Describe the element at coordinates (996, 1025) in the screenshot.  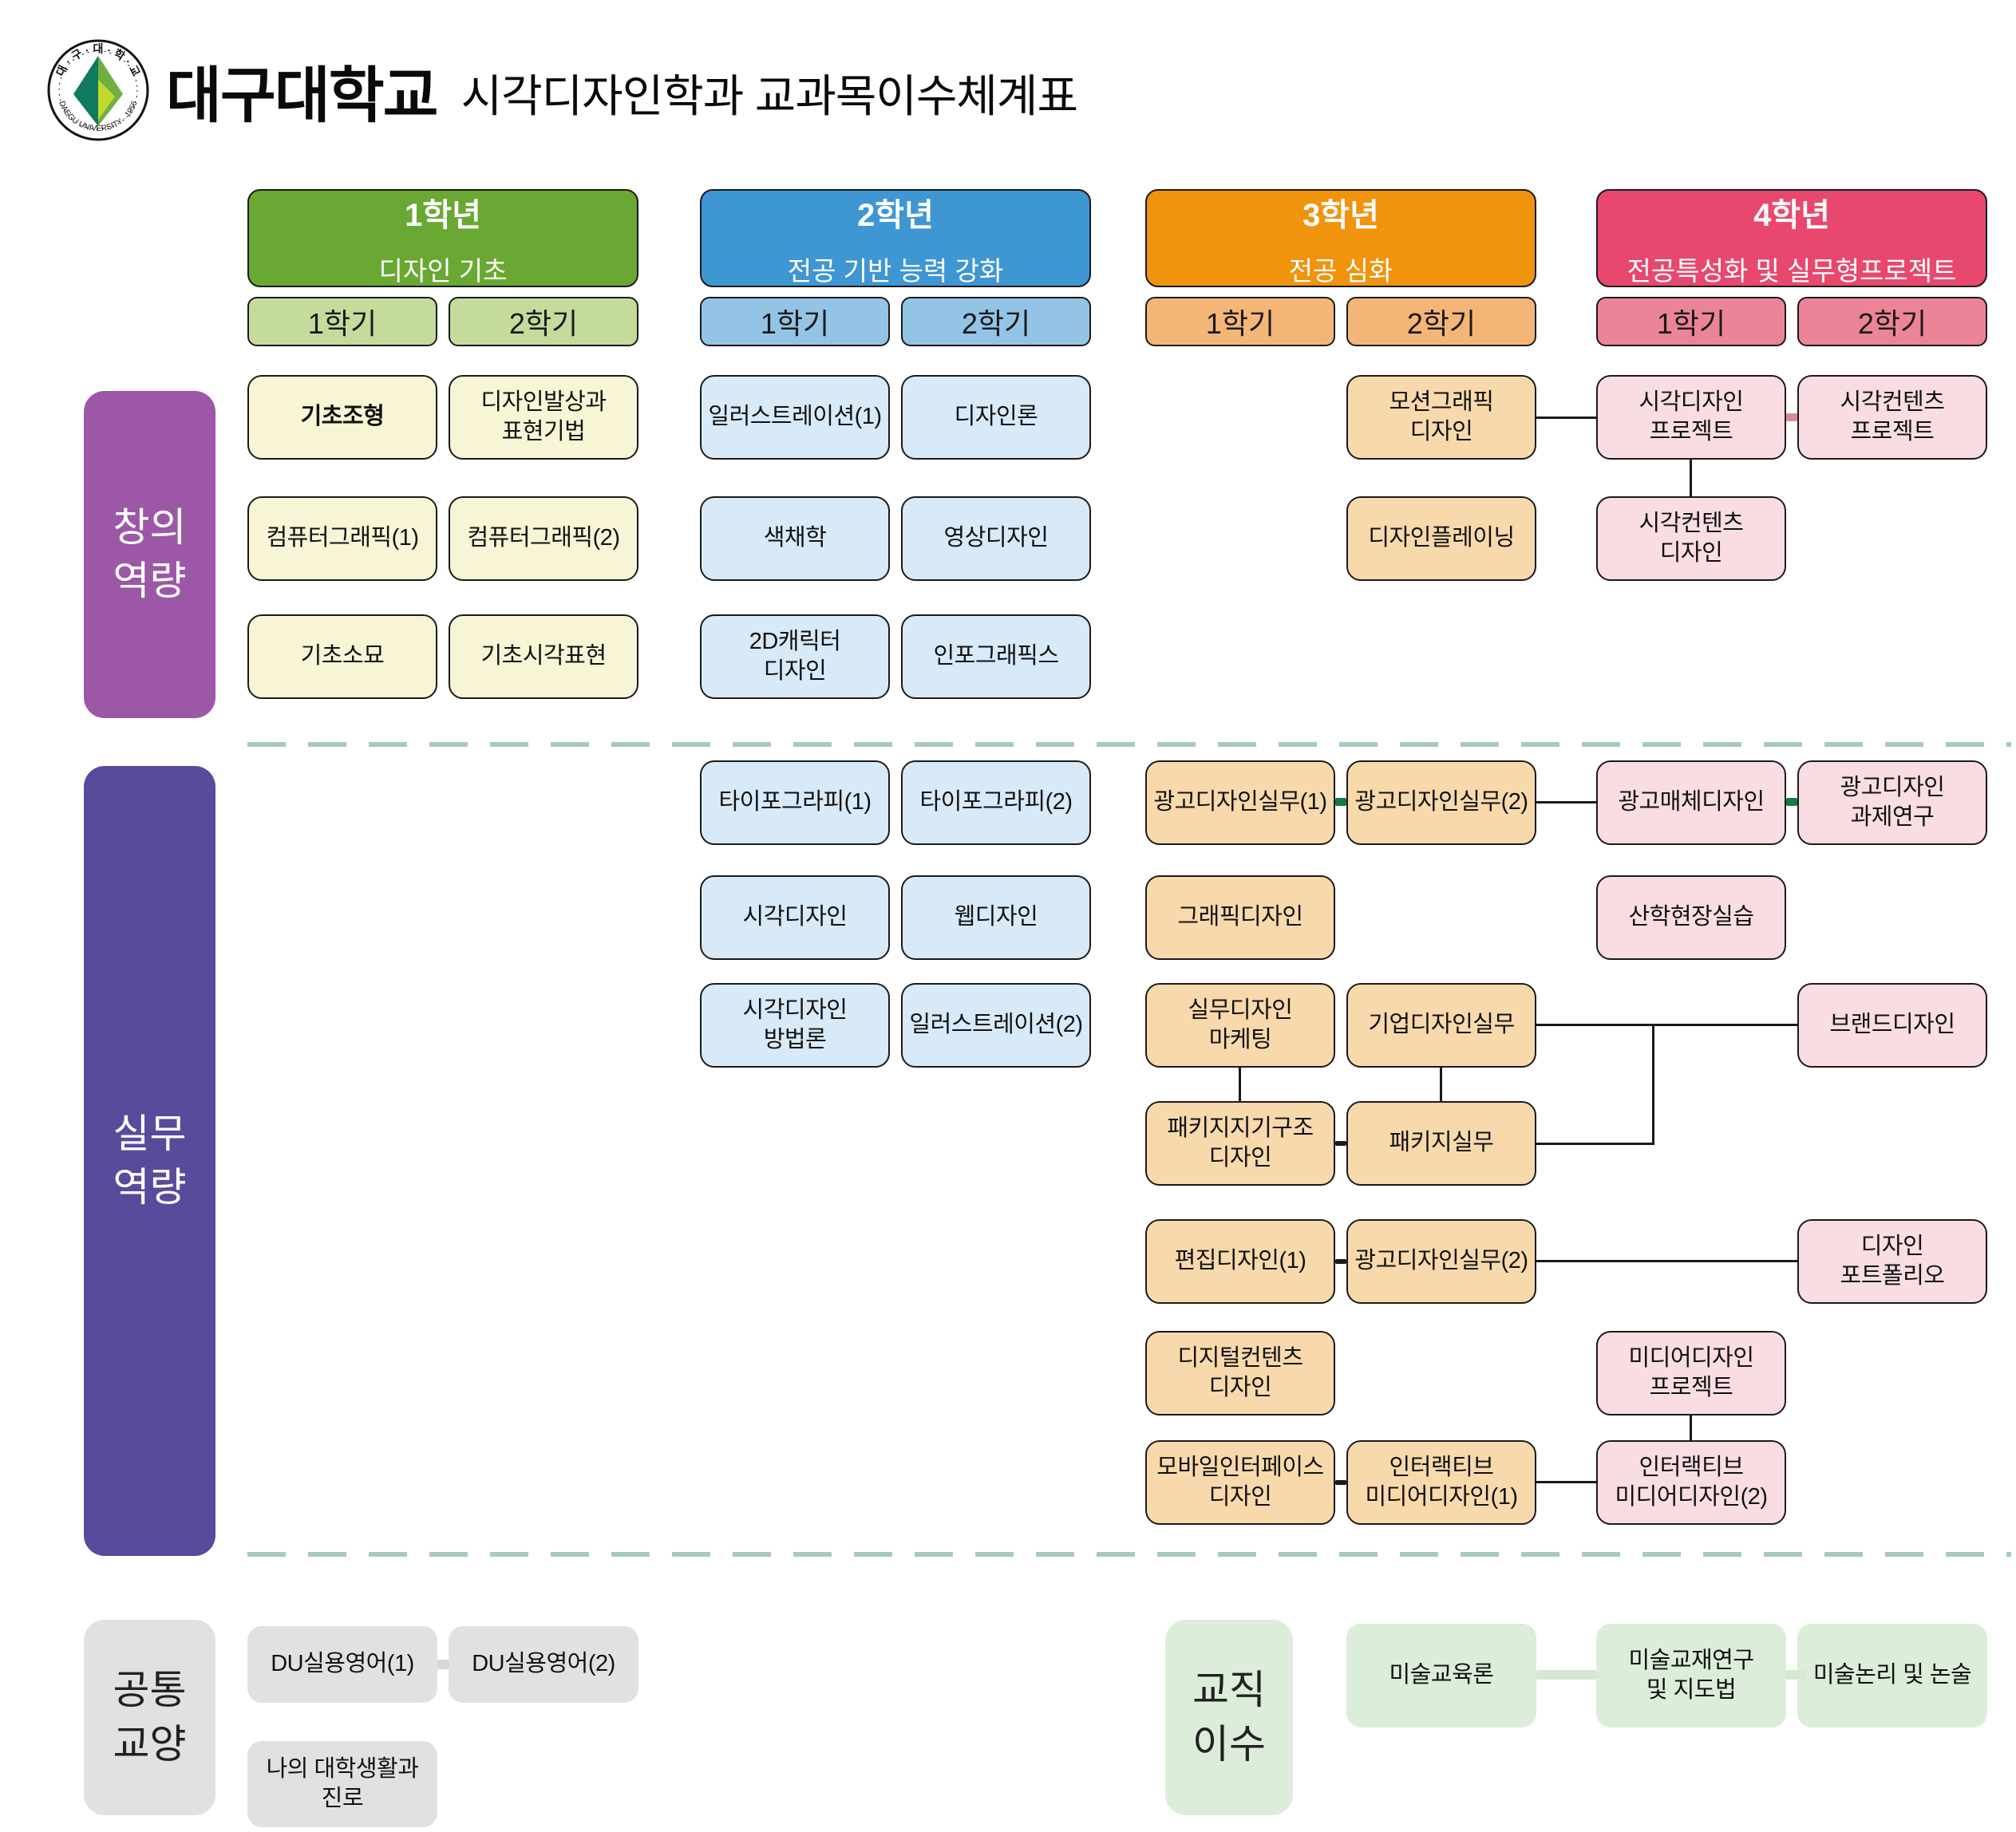
I see `course-box: 일러스트레이션(2)` at that location.